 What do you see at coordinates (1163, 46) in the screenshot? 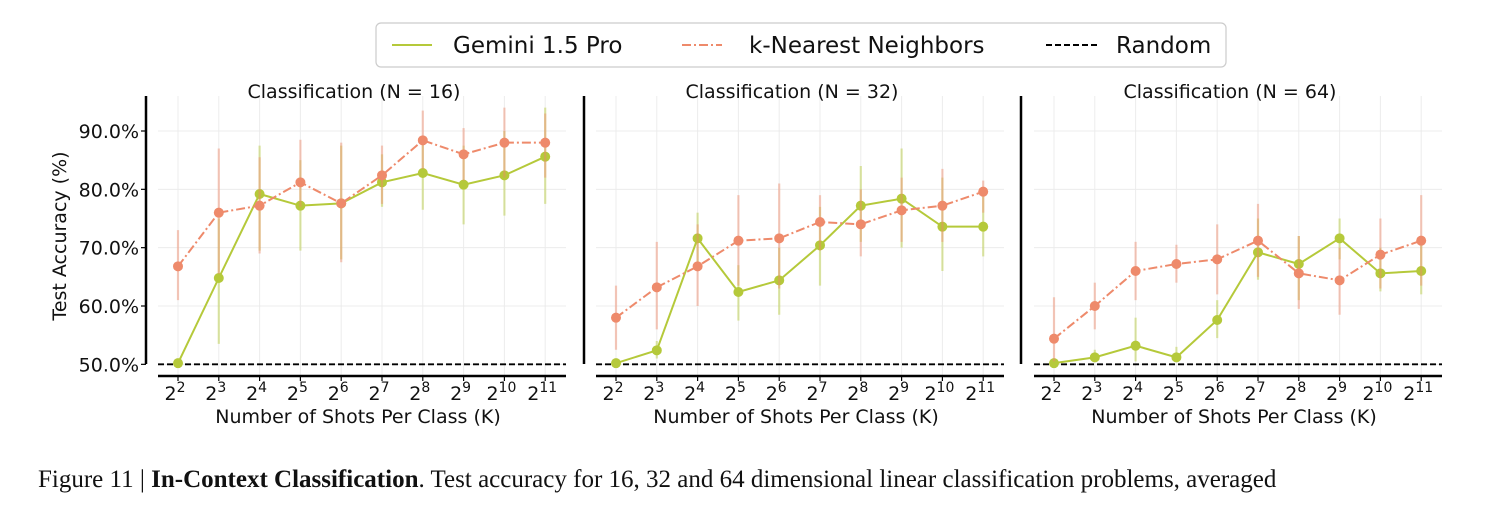
I see `legend-label-random: Random` at bounding box center [1163, 46].